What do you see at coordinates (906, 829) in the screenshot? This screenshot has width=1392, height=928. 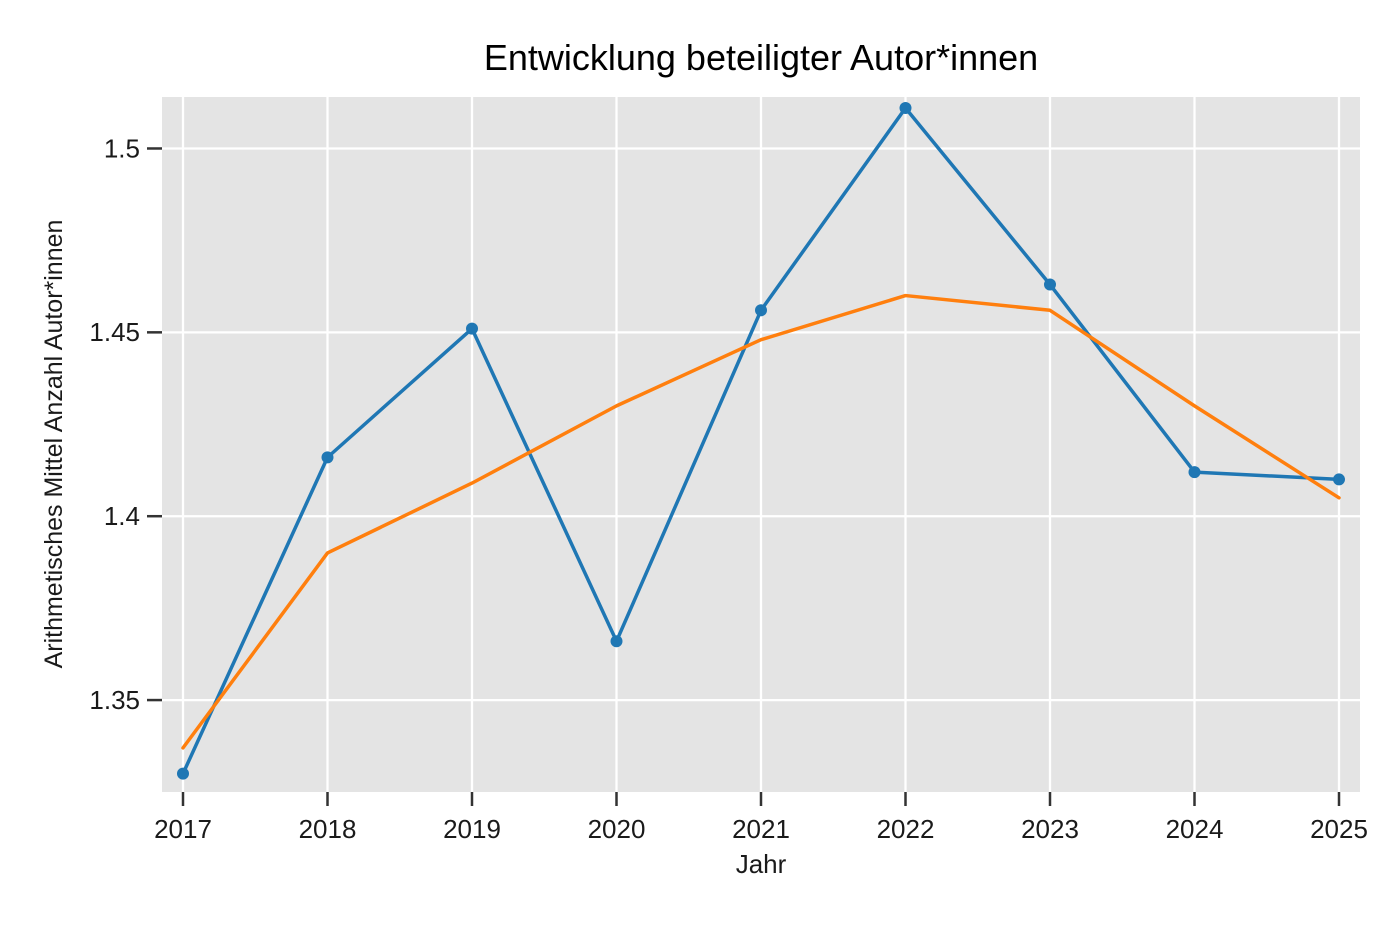 I see `x-tick-label: 2022` at bounding box center [906, 829].